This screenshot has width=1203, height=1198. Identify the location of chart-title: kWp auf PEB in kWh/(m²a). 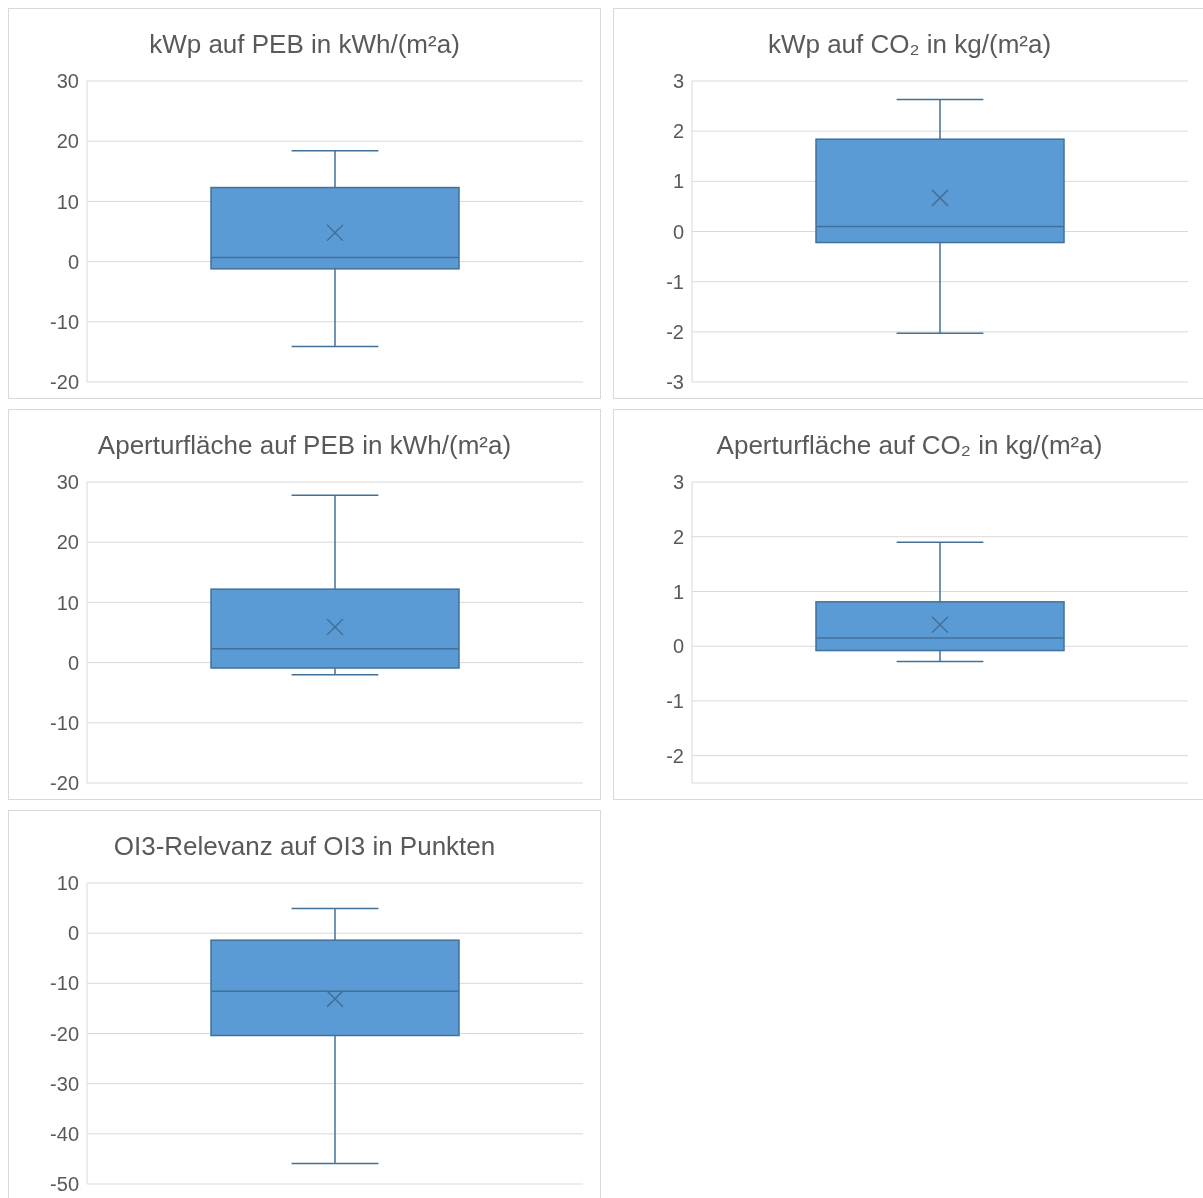
(304, 45).